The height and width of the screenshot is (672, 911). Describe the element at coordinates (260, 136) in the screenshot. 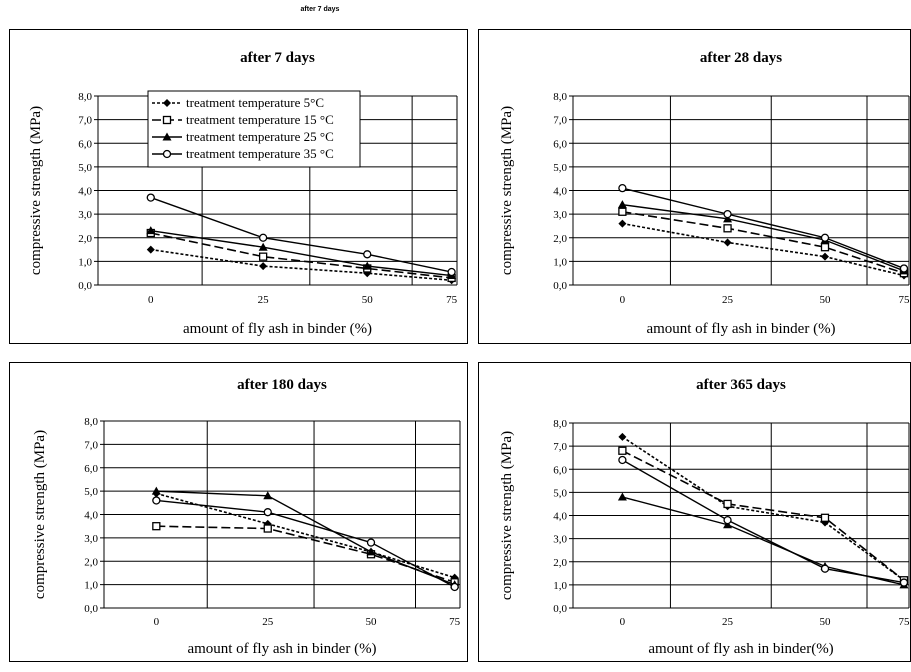

I see `legend-entry: treatment temperature 25 °C` at that location.